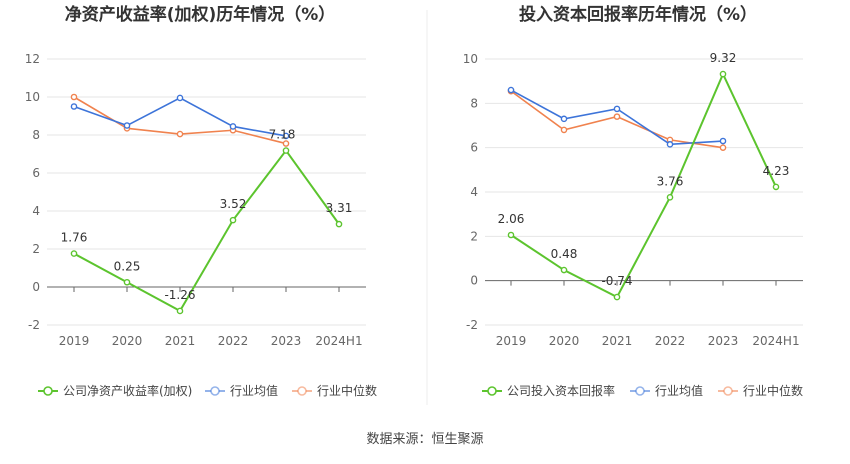 This screenshot has width=850, height=464. I want to click on data-label: 0.25, so click(127, 266).